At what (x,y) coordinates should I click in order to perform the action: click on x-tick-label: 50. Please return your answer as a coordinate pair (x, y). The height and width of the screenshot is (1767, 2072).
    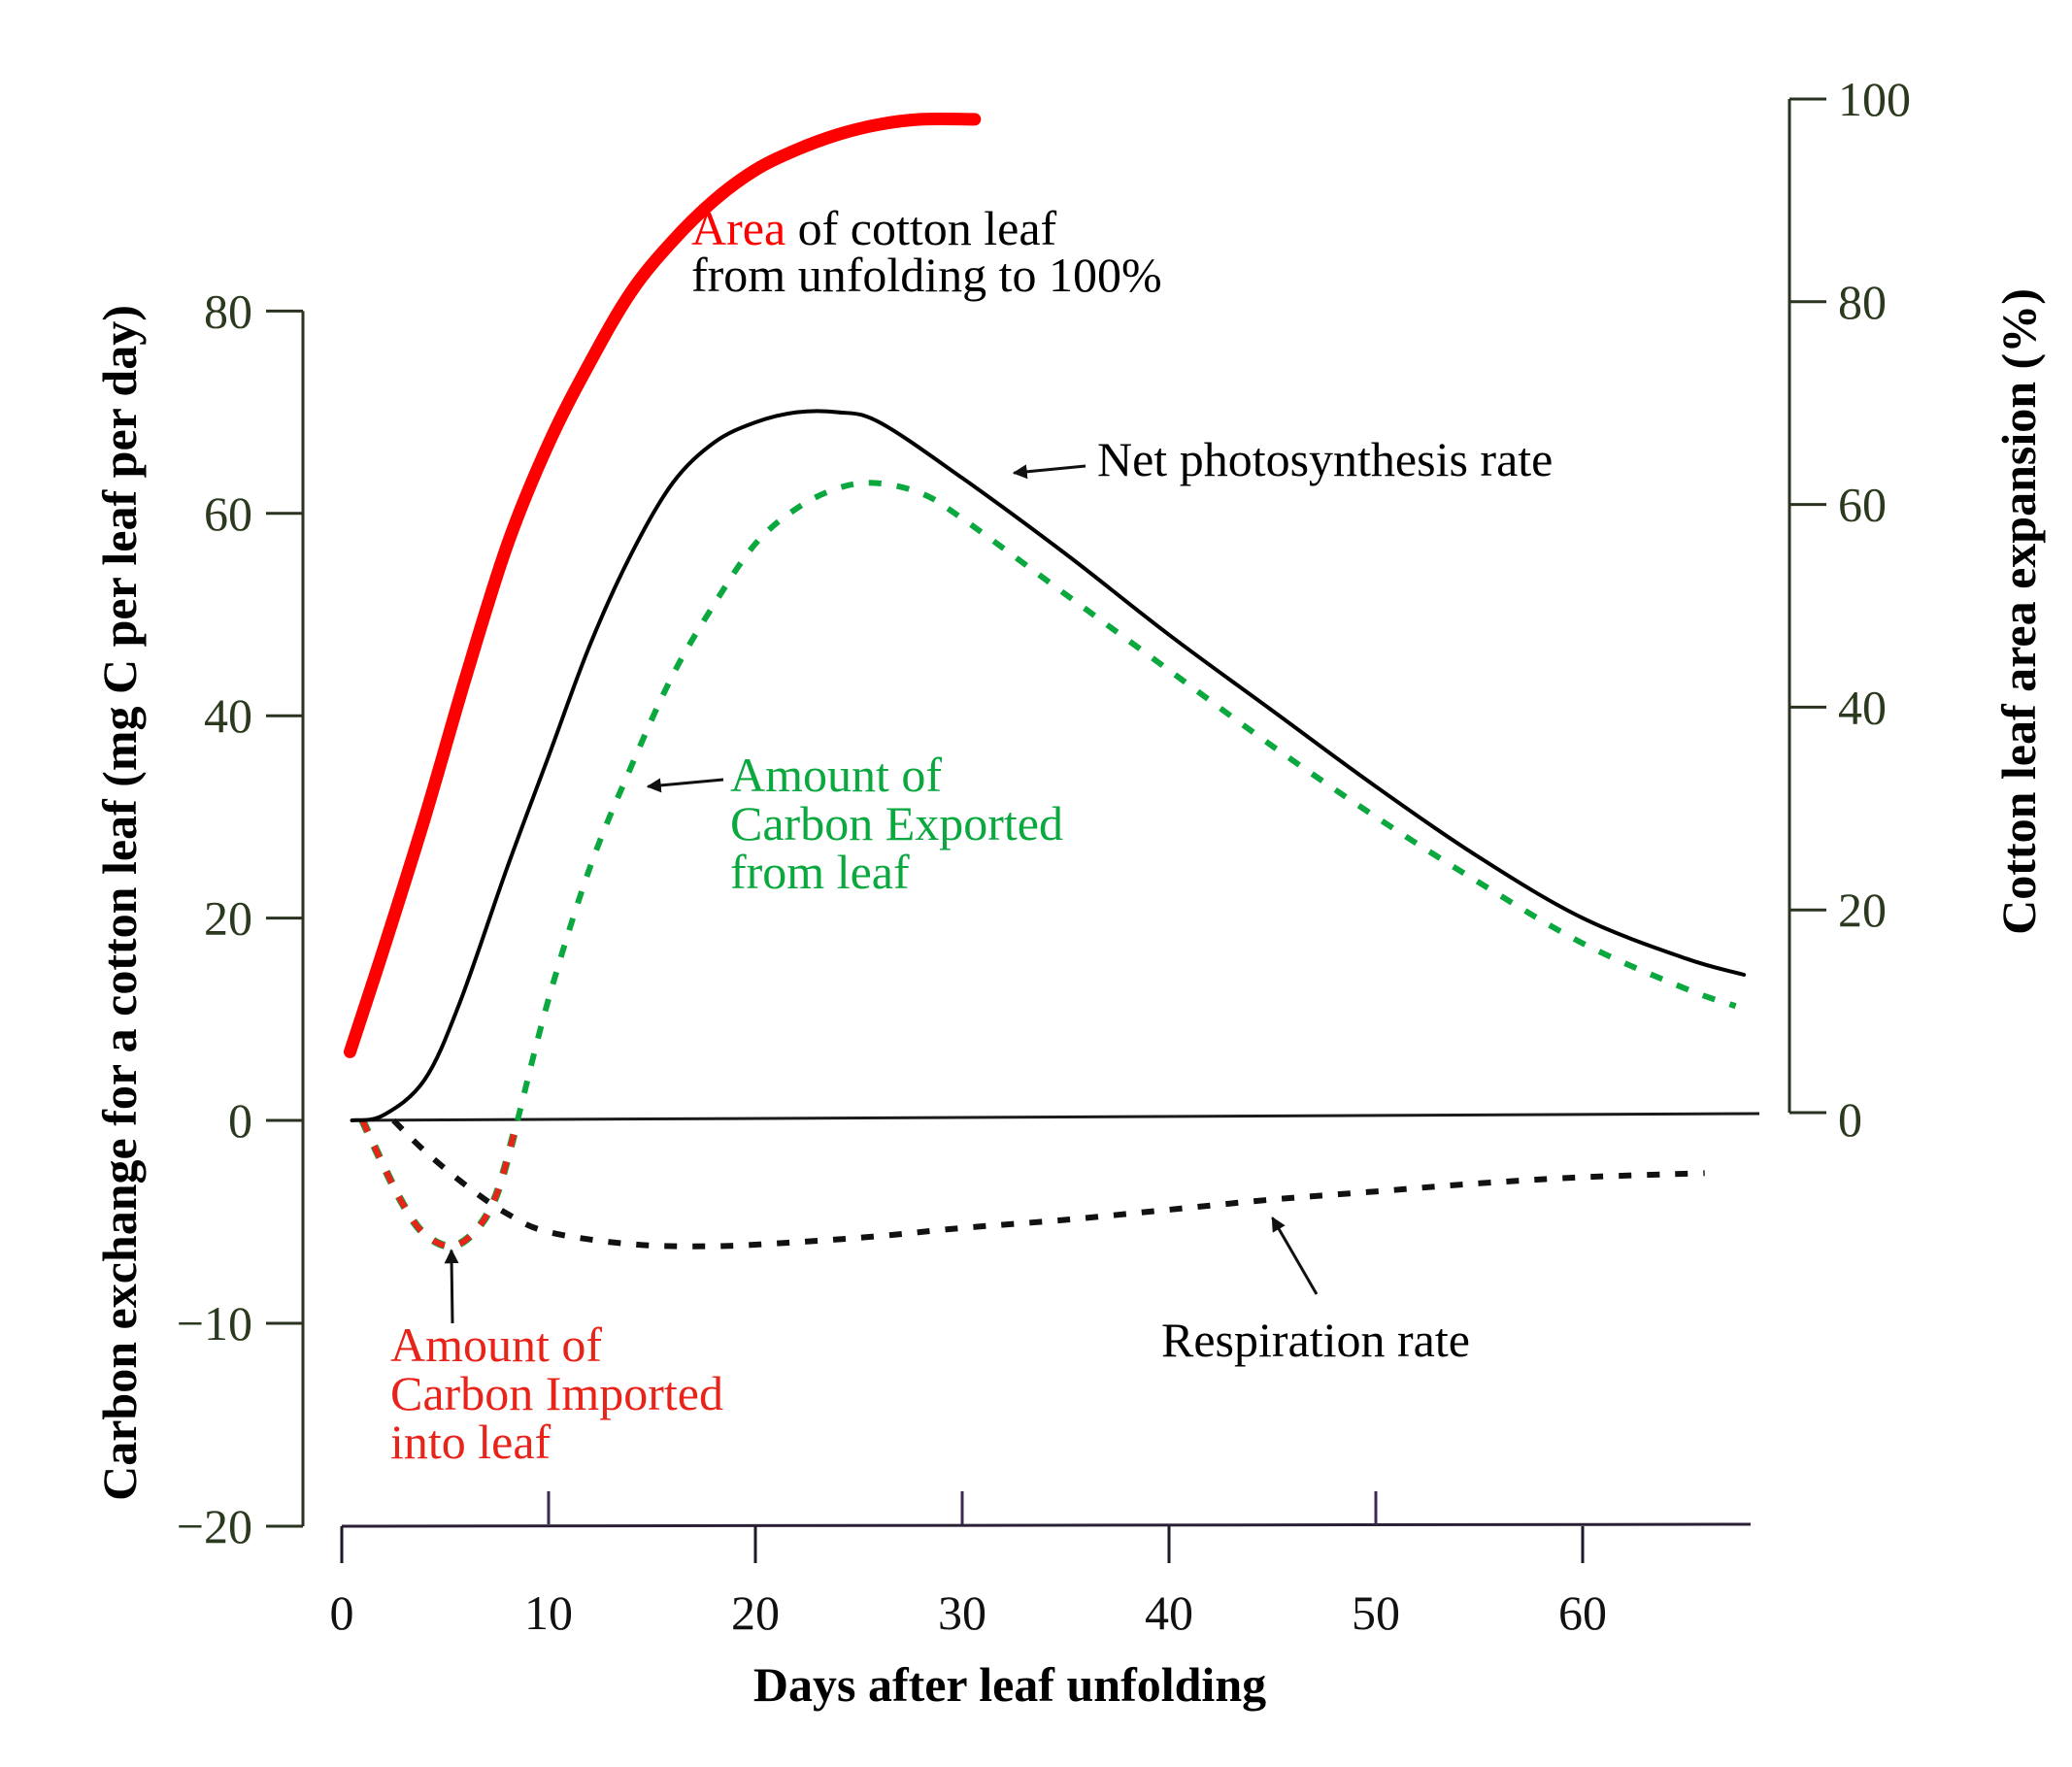
    Looking at the image, I should click on (1376, 1612).